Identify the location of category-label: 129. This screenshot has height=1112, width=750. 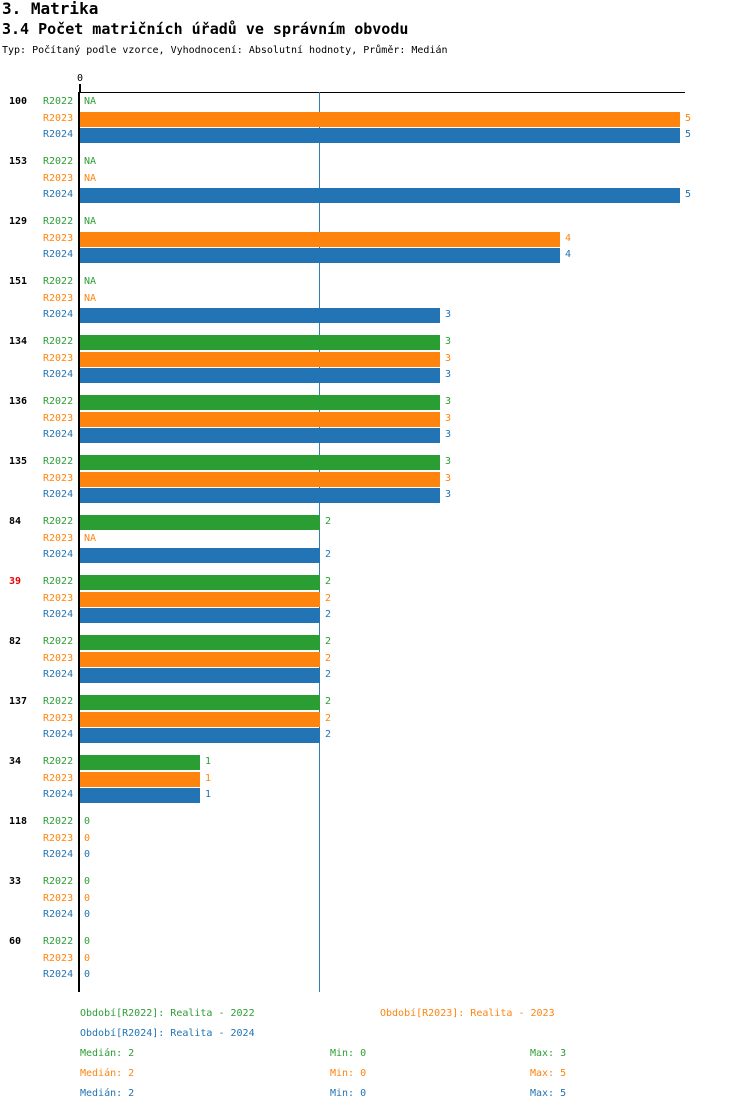
(18, 221).